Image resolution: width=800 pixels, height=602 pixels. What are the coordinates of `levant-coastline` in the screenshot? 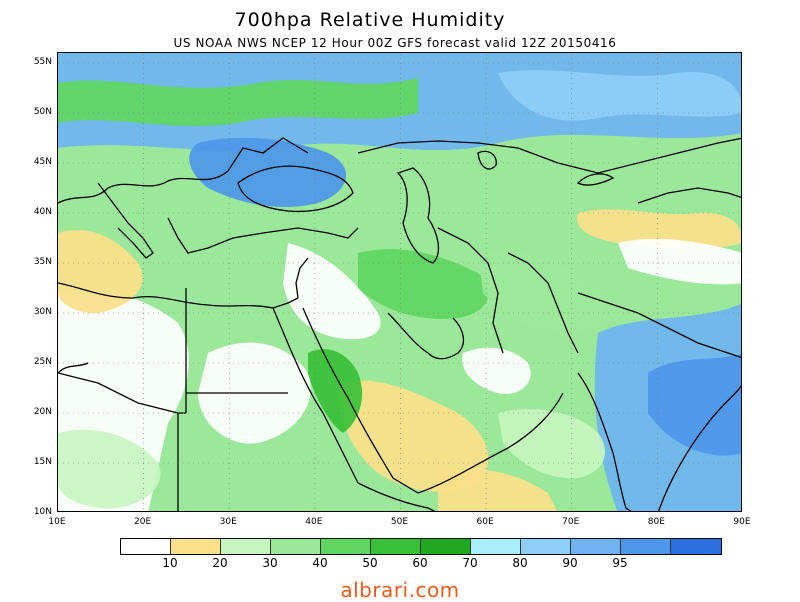 It's located at (302, 278).